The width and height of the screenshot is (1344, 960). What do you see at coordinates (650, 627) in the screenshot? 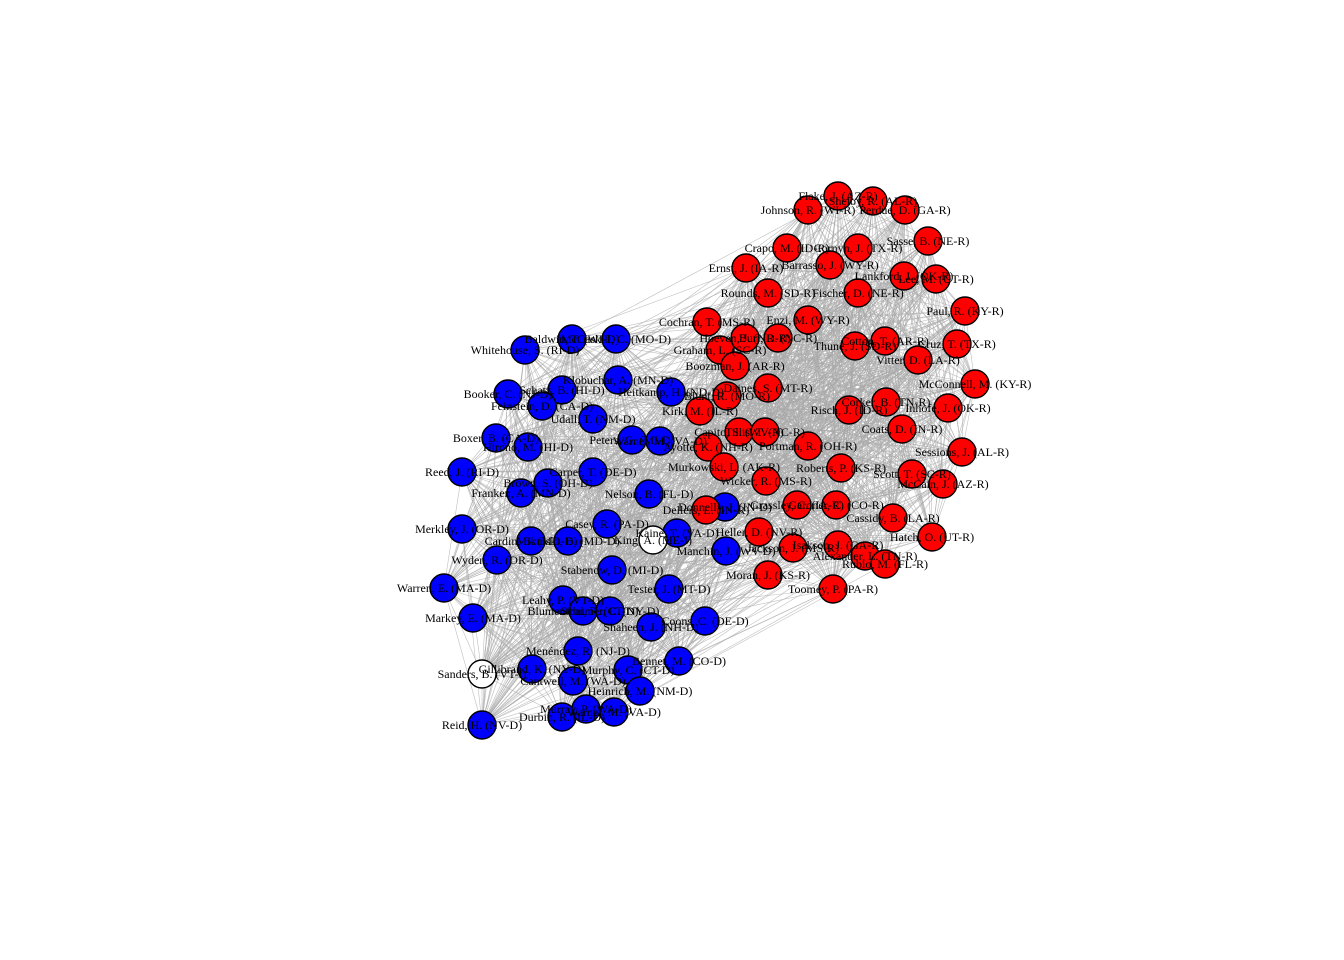
I see `node-label: Shaheen, J. (NH-D)` at bounding box center [650, 627].